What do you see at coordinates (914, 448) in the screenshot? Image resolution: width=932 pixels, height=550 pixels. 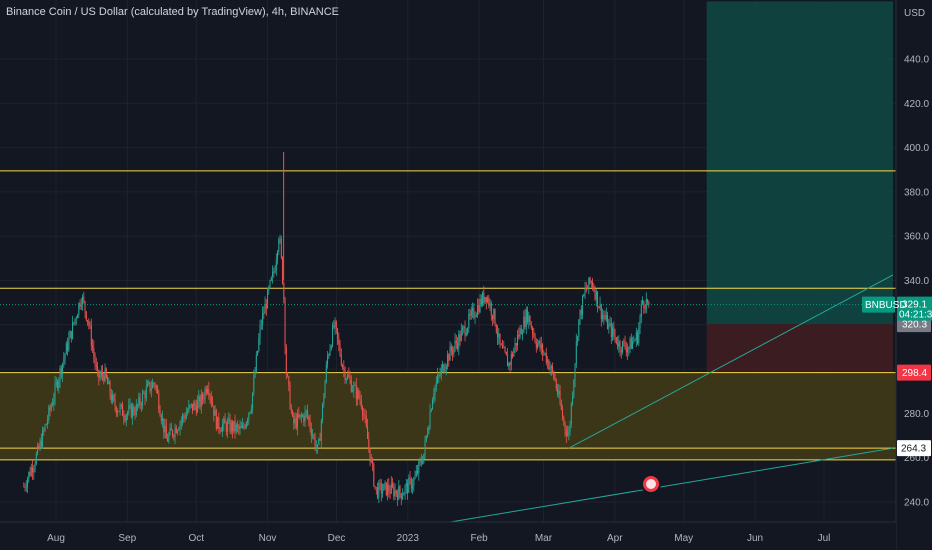 I see `support-badge-bg` at bounding box center [914, 448].